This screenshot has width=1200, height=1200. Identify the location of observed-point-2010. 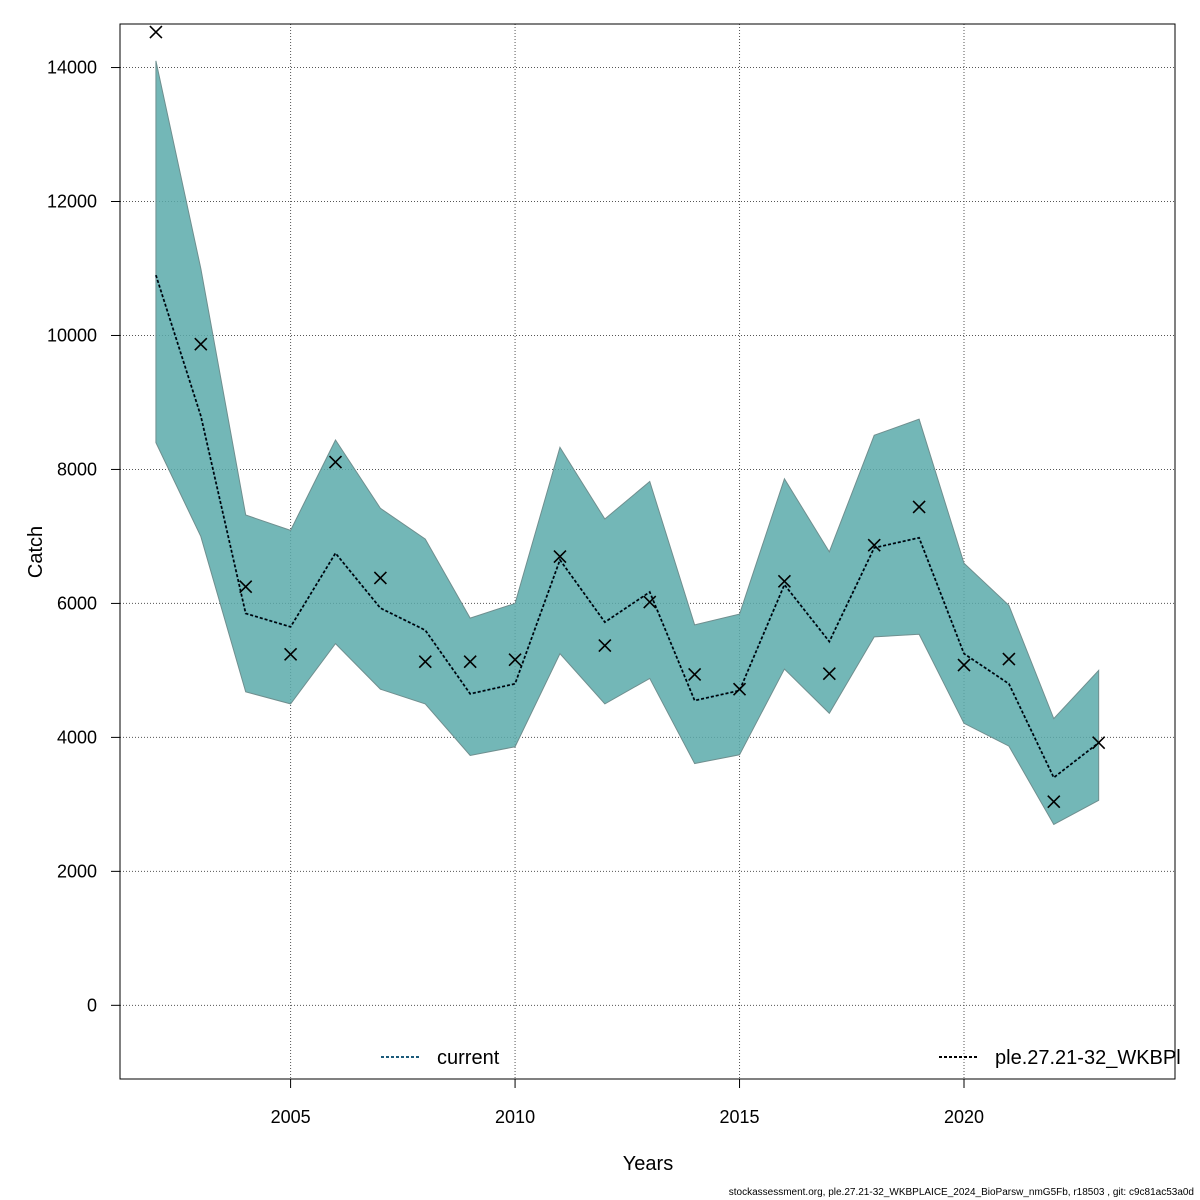
(515, 660).